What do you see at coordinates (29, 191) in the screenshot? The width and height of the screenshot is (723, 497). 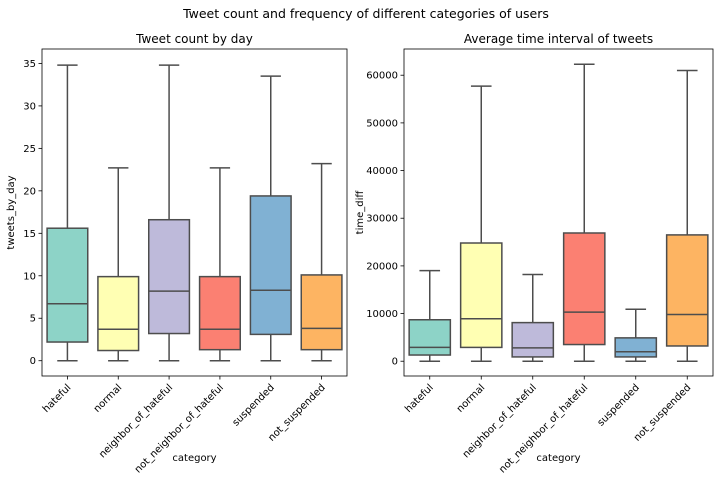 I see `y-tick-label: 20` at bounding box center [29, 191].